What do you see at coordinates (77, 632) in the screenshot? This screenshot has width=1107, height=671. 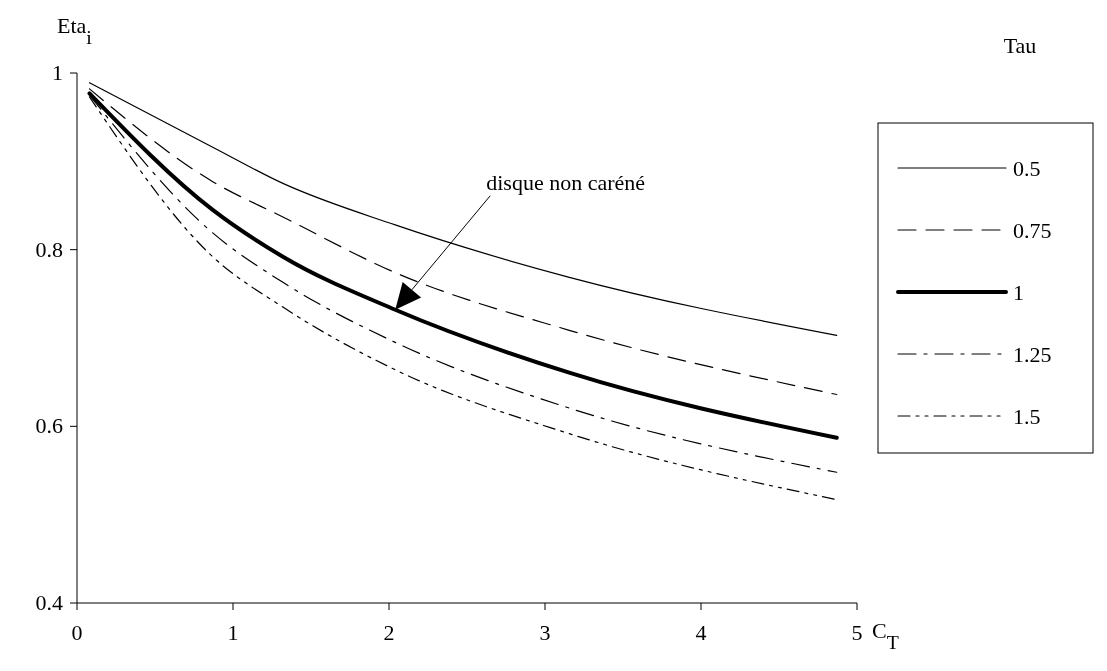 I see `x-tick-label: 0` at bounding box center [77, 632].